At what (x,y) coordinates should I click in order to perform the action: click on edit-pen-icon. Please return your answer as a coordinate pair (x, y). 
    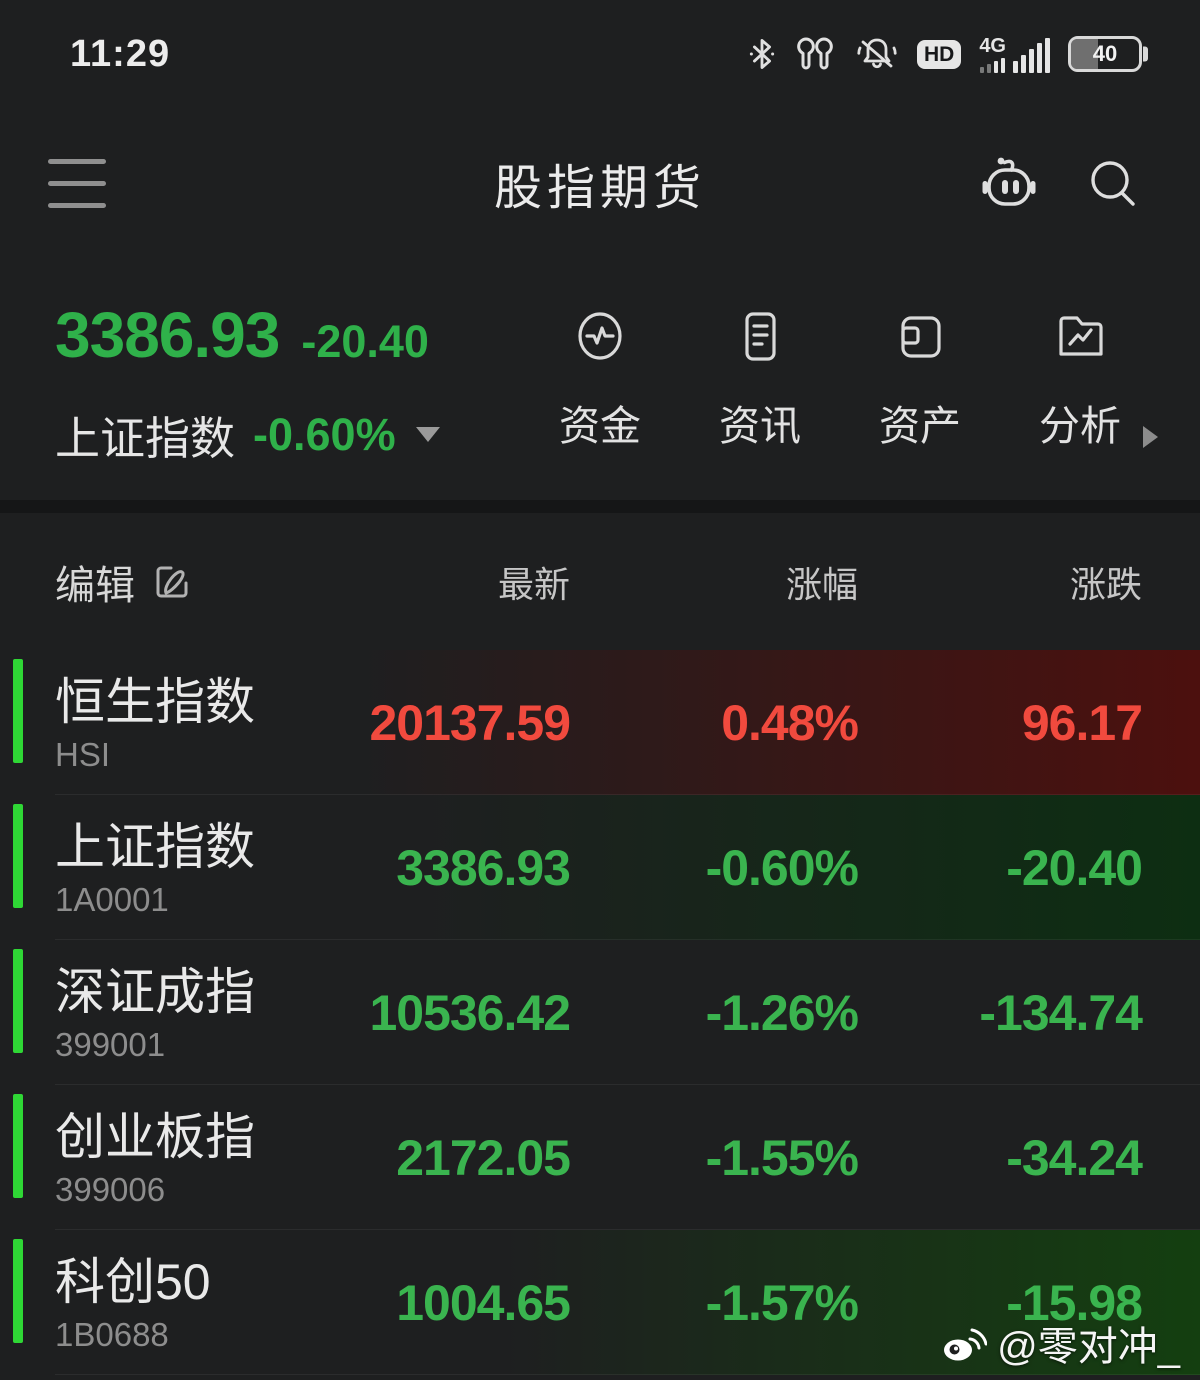
    Looking at the image, I should click on (172, 582).